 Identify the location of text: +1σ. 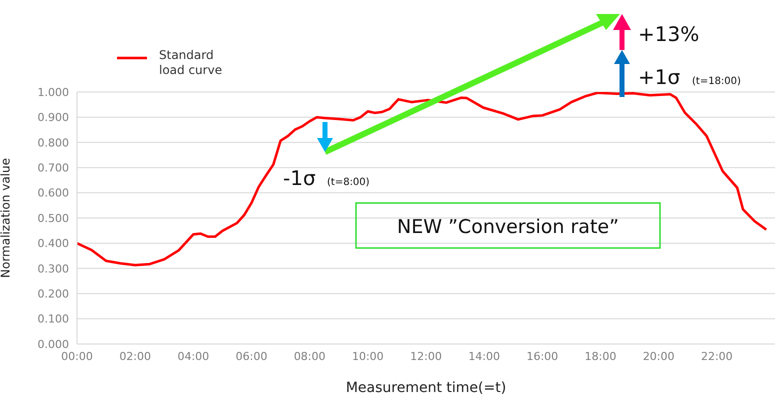
(659, 77).